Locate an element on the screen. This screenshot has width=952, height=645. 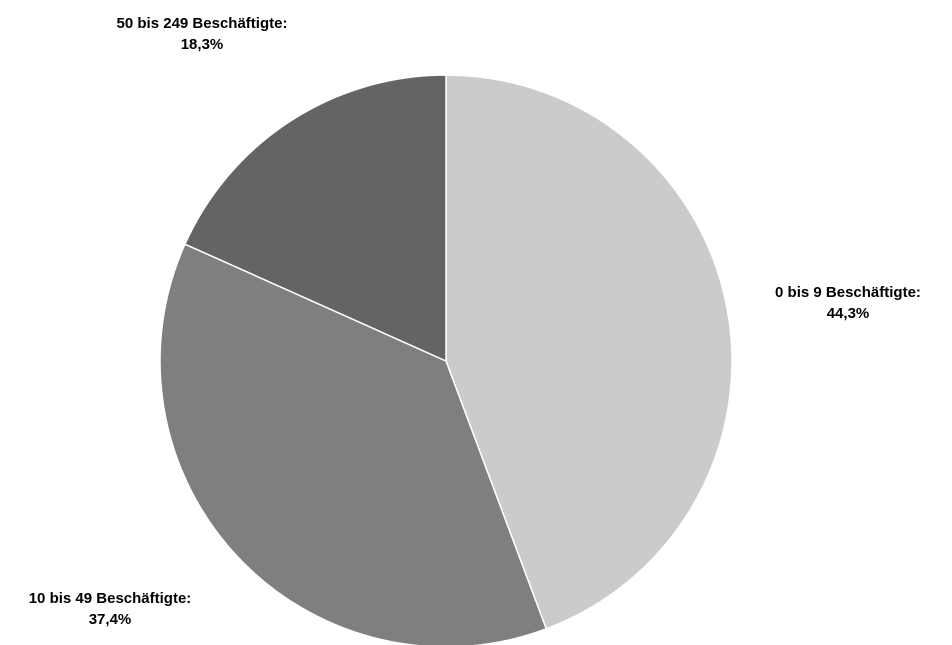
pie-label-name: 0 bis 9 Beschäftigte: is located at coordinates (848, 292).